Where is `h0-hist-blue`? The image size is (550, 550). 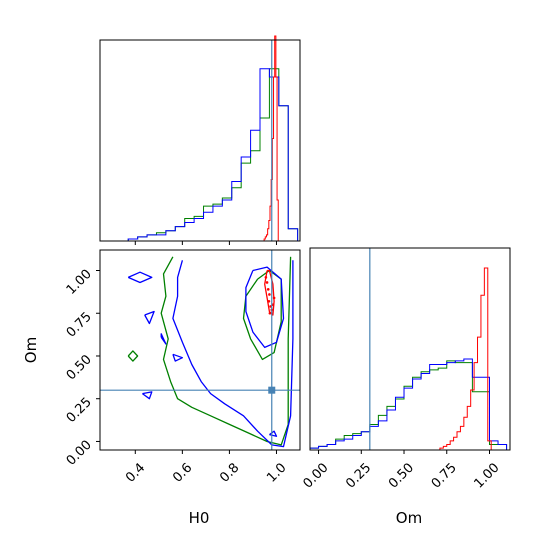 h0-hist-blue is located at coordinates (199, 155).